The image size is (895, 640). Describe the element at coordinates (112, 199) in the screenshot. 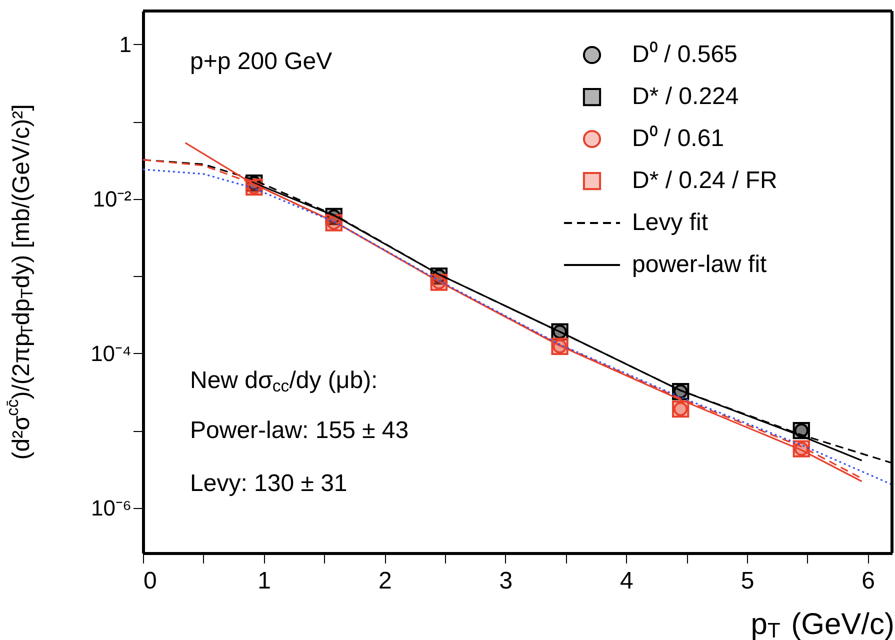

I see `y-tick-label: 10⁻²` at that location.